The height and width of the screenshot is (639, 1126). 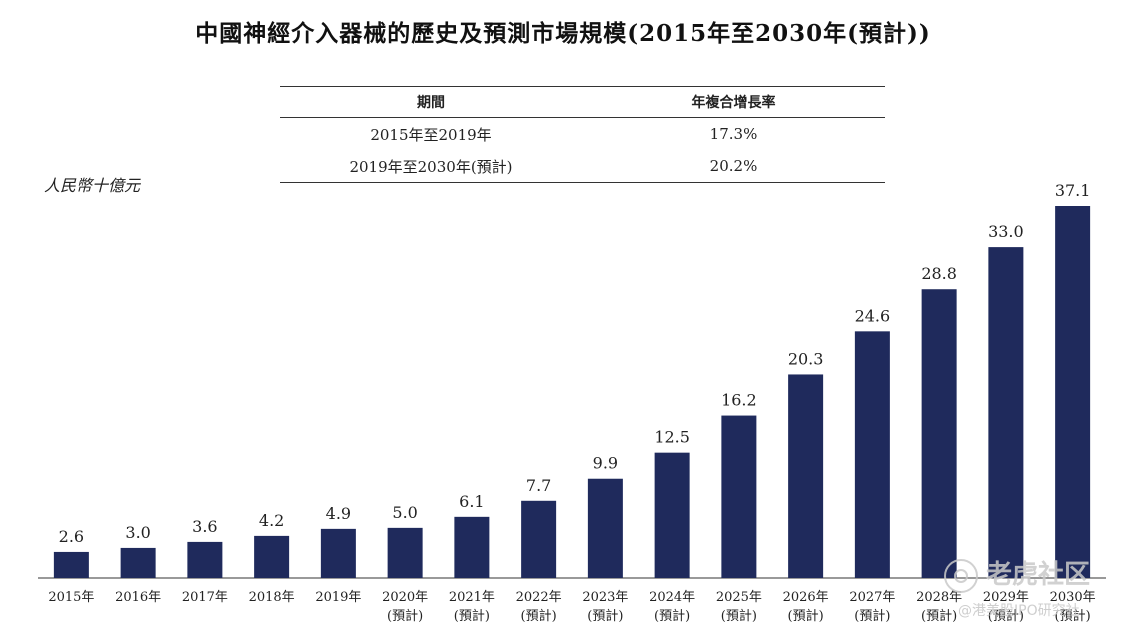 I want to click on cagr-row: 2015年至2019年 17.3%, so click(x=582, y=134).